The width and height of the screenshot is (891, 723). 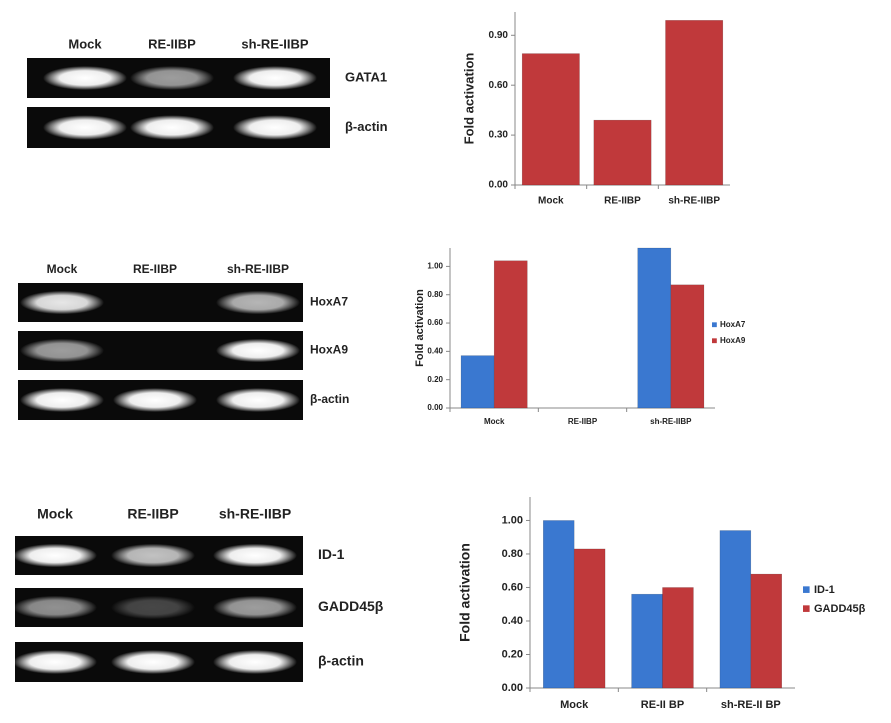 What do you see at coordinates (840, 609) in the screenshot?
I see `legend-label: GADD45β` at bounding box center [840, 609].